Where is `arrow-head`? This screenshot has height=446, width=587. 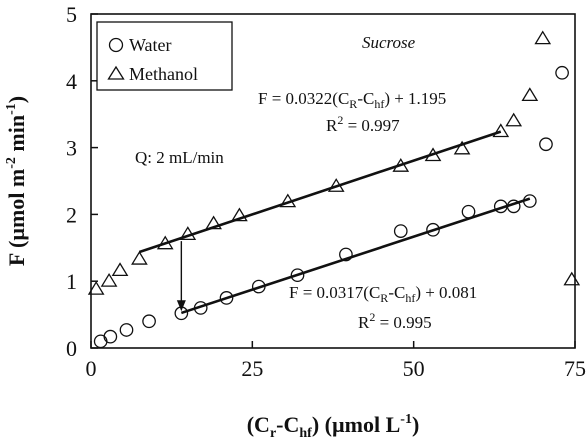
arrow-head is located at coordinates (181, 306).